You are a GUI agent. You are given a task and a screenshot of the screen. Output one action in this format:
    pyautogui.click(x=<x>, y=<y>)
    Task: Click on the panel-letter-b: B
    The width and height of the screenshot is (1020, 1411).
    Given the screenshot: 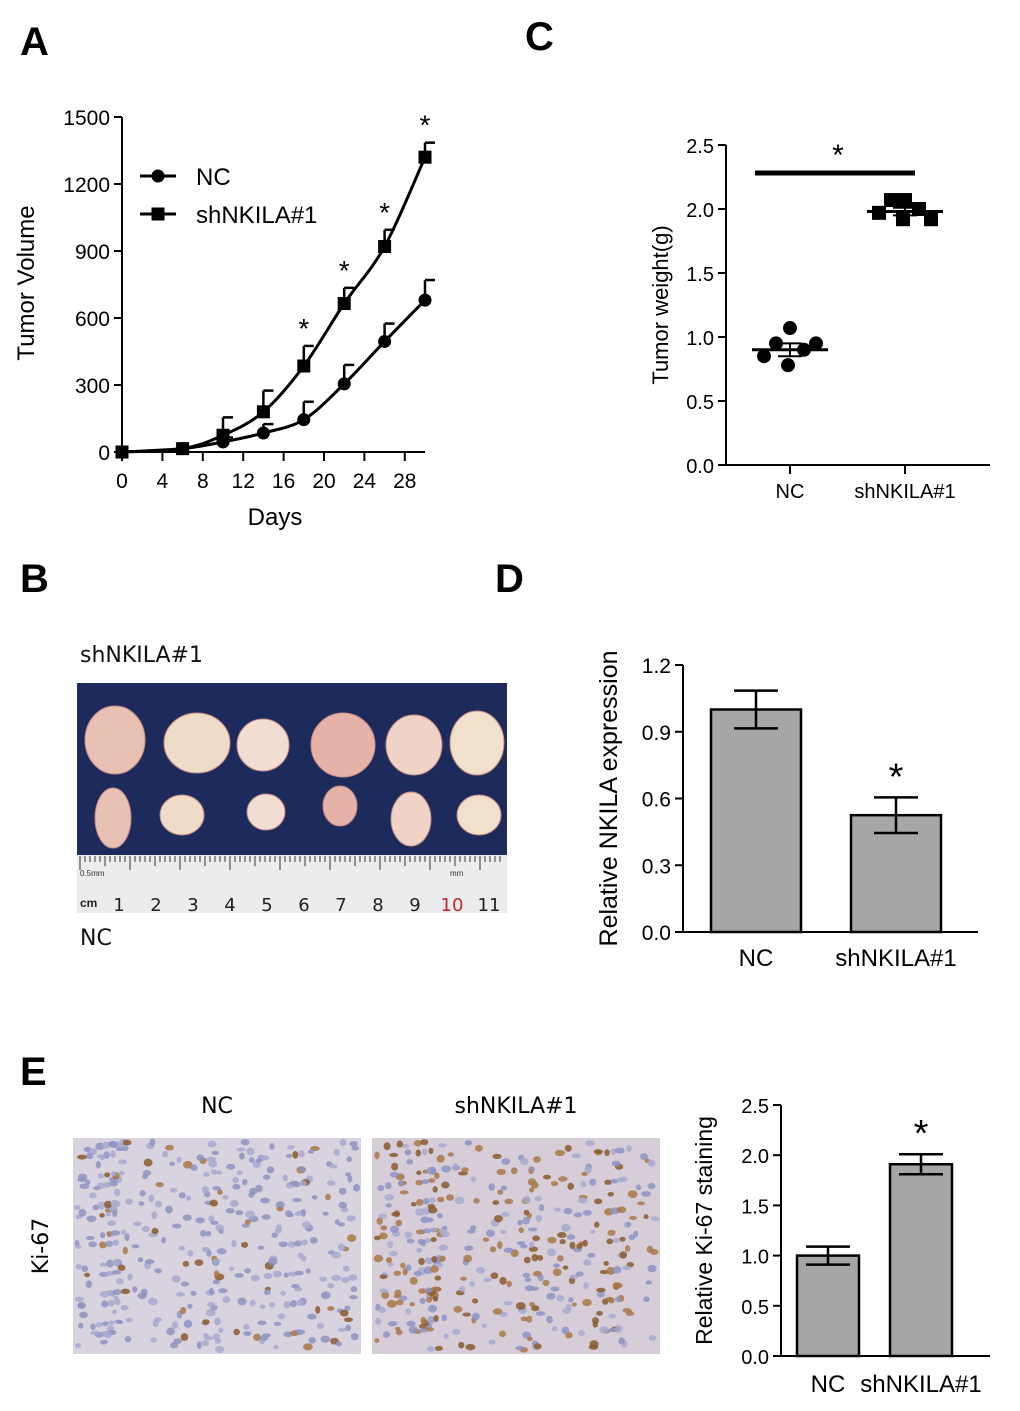 What is the action you would take?
    pyautogui.click(x=34, y=579)
    